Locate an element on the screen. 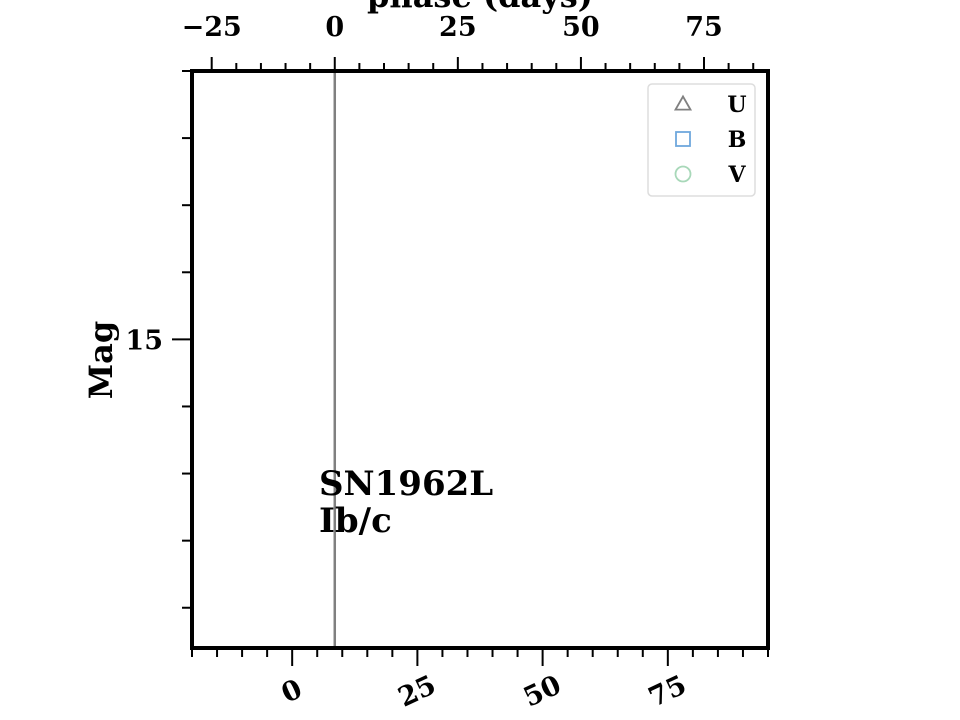 This screenshot has height=720, width=960. bottom-tick-label: 75 is located at coordinates (667, 692).